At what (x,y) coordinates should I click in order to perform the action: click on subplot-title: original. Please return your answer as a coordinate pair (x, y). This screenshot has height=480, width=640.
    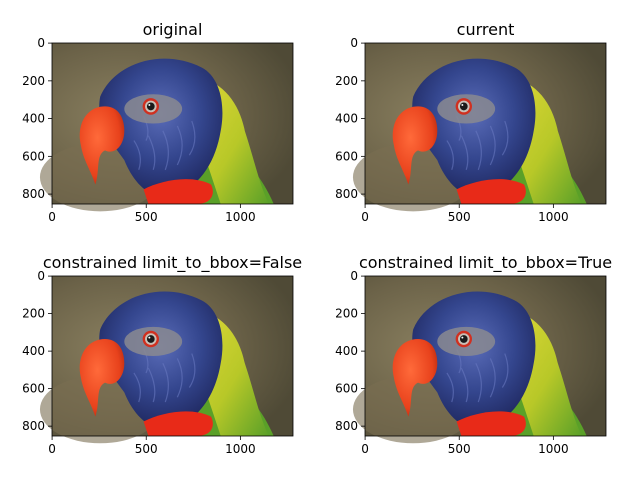
    Looking at the image, I should click on (173, 29).